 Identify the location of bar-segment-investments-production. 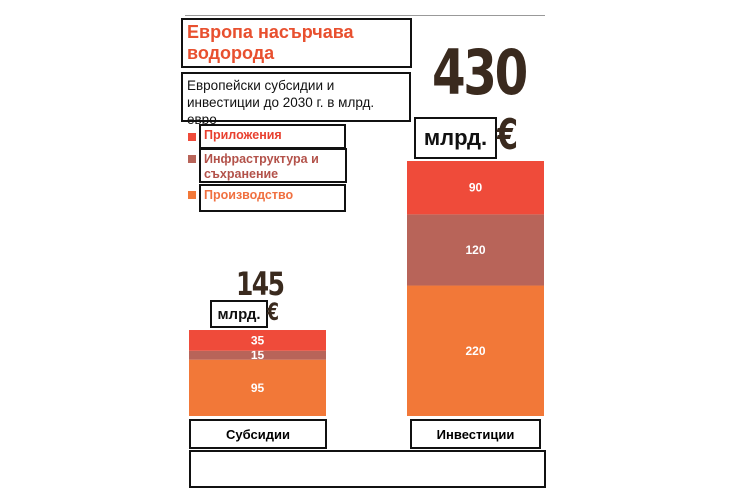
(475, 350).